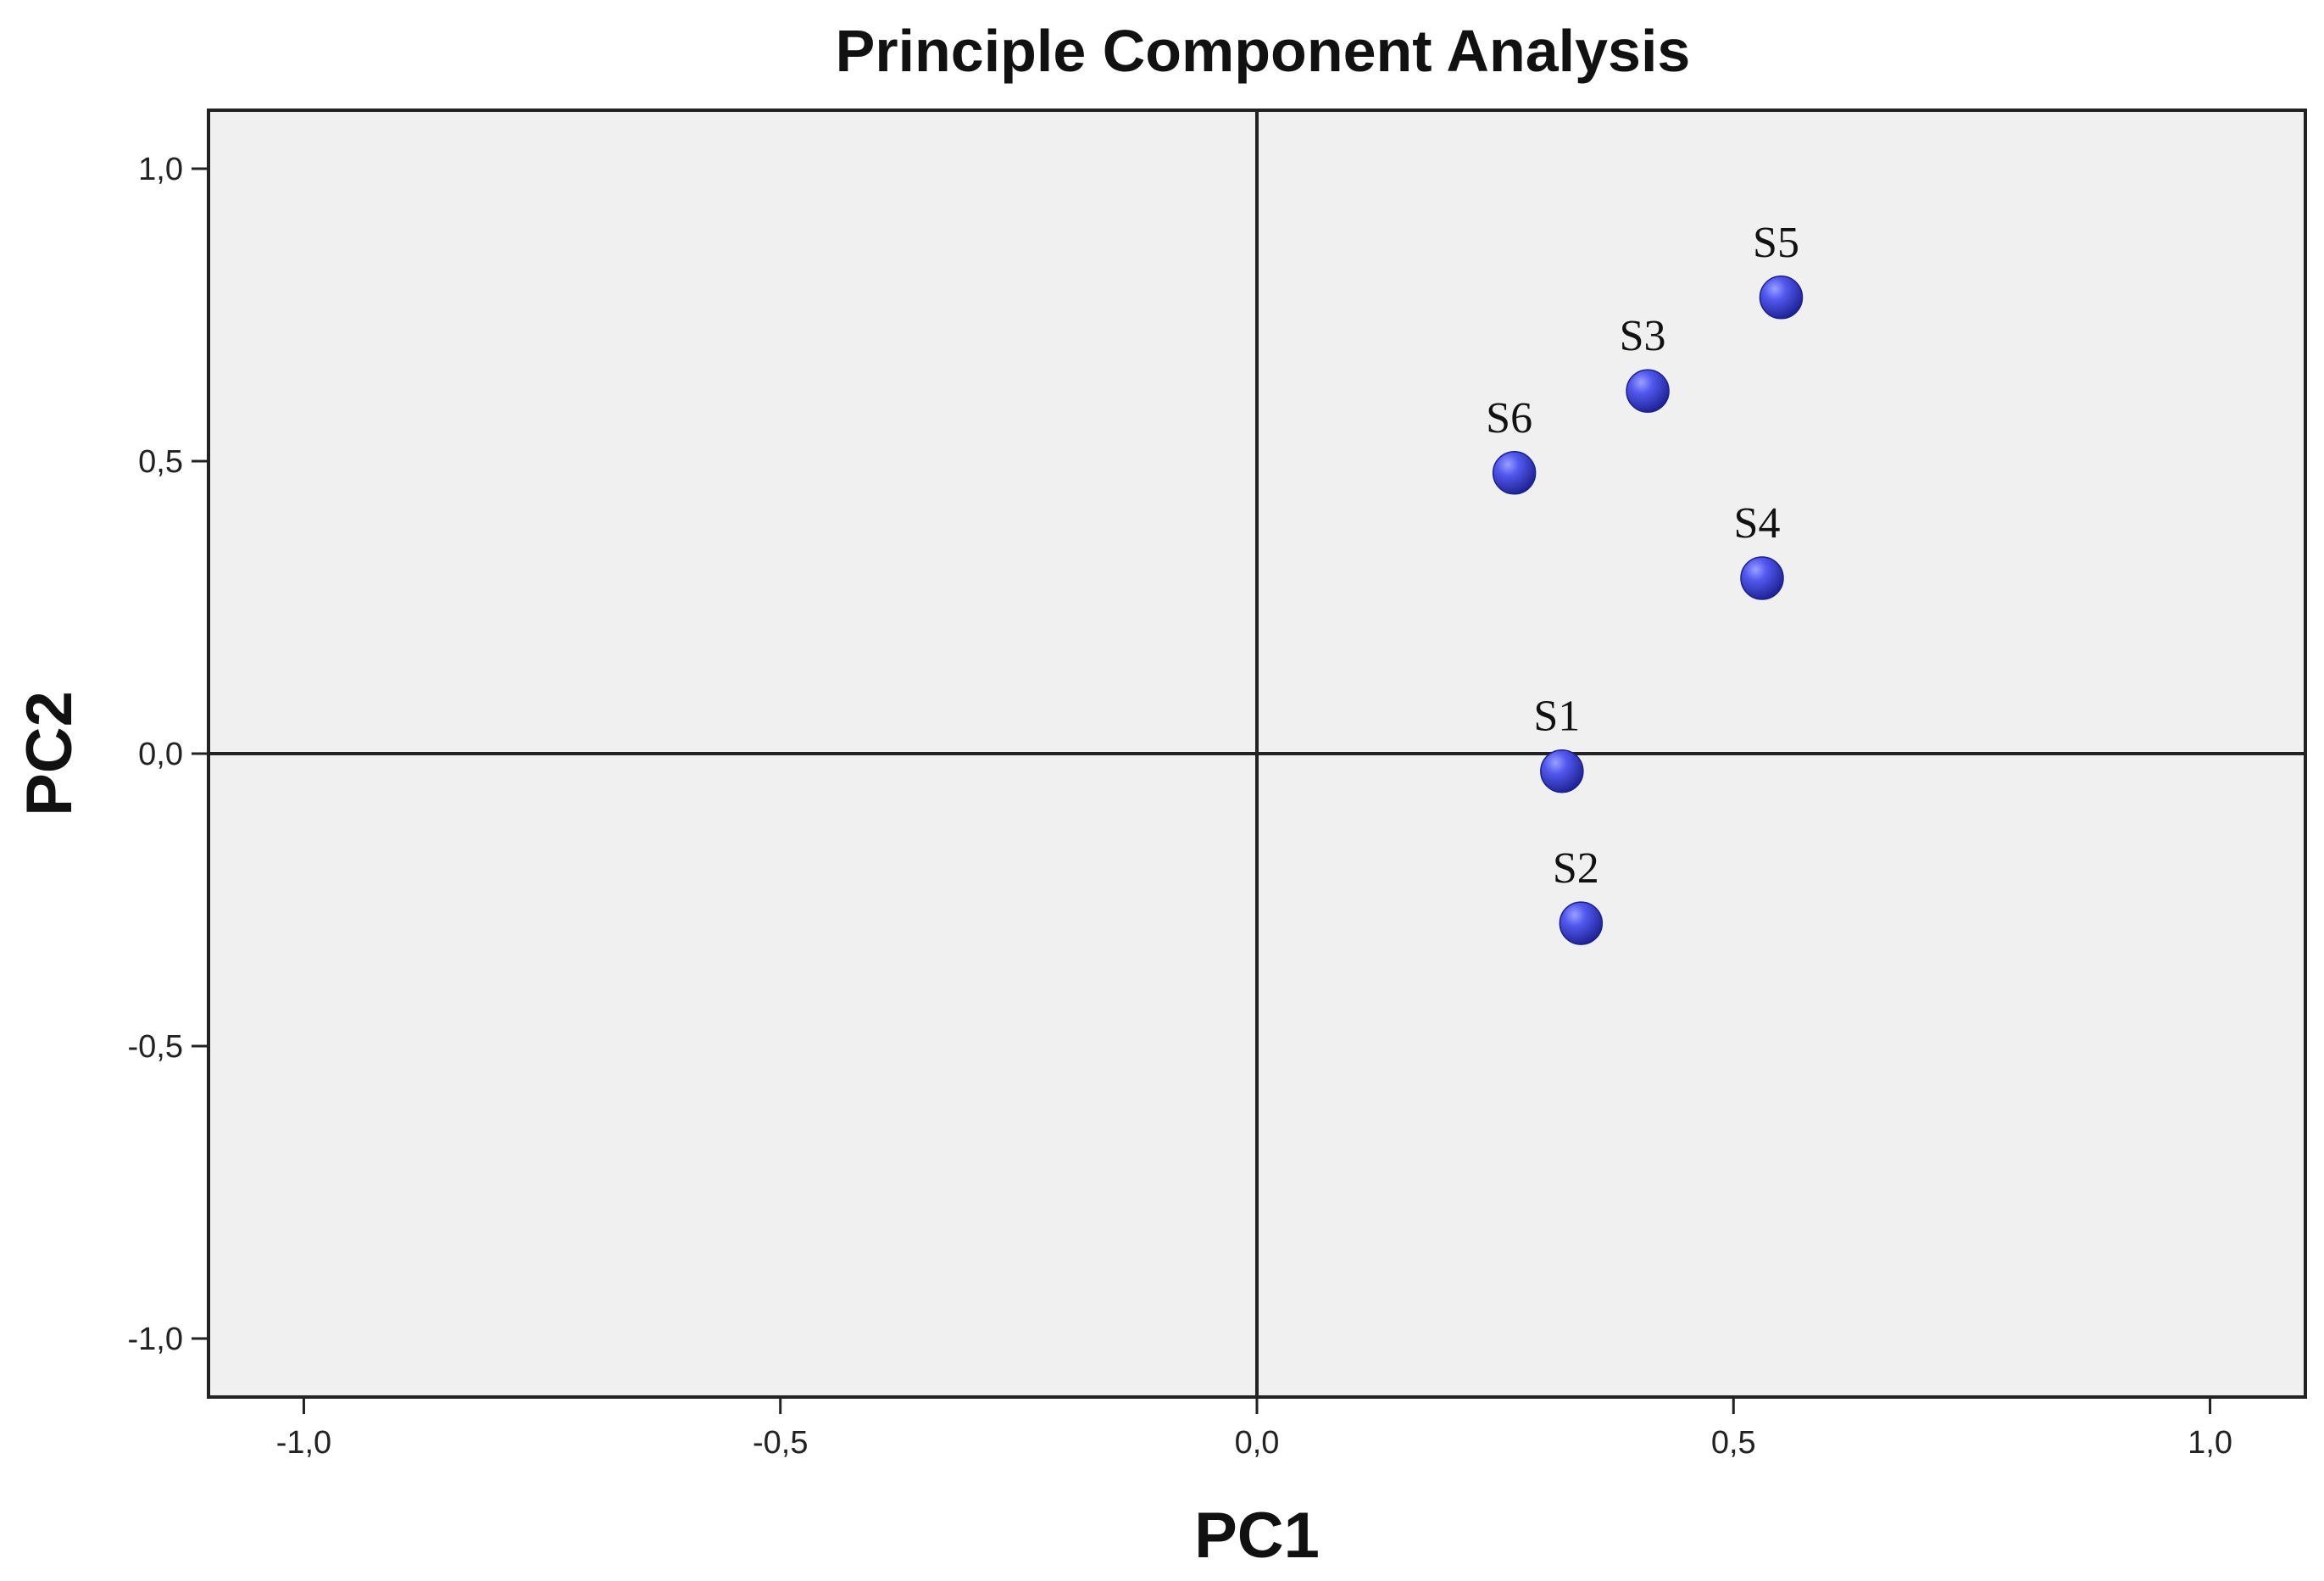 The image size is (2324, 1581). What do you see at coordinates (303, 1443) in the screenshot?
I see `x-tick-label: -1,0` at bounding box center [303, 1443].